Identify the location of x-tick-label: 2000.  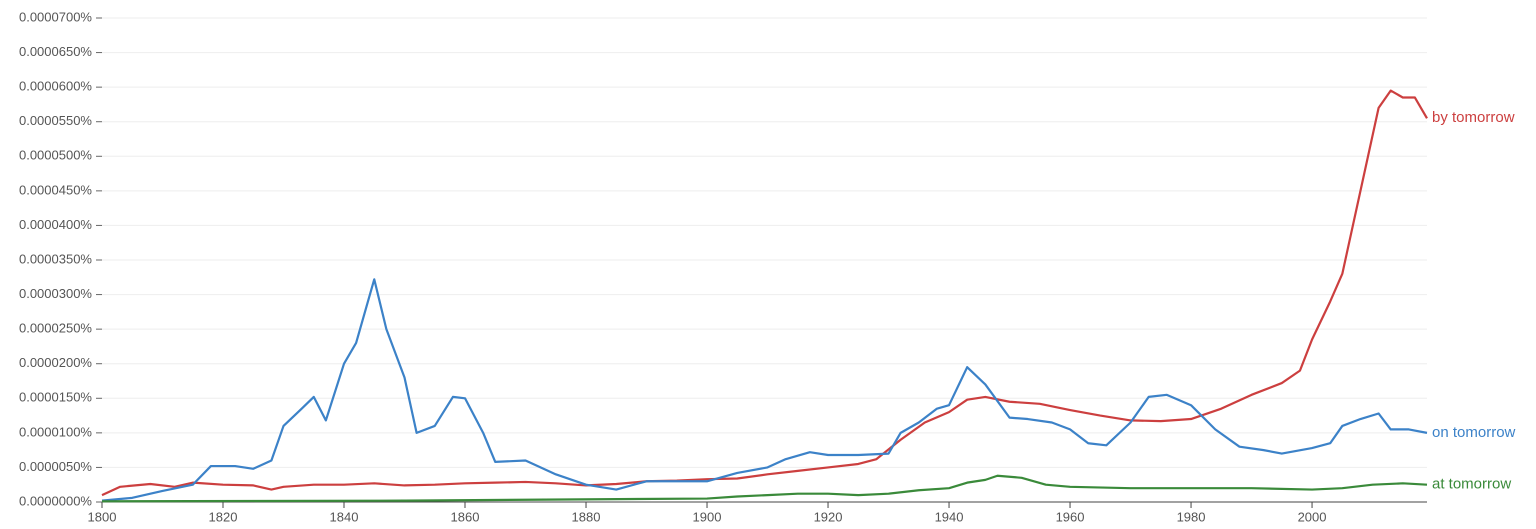
(1312, 516).